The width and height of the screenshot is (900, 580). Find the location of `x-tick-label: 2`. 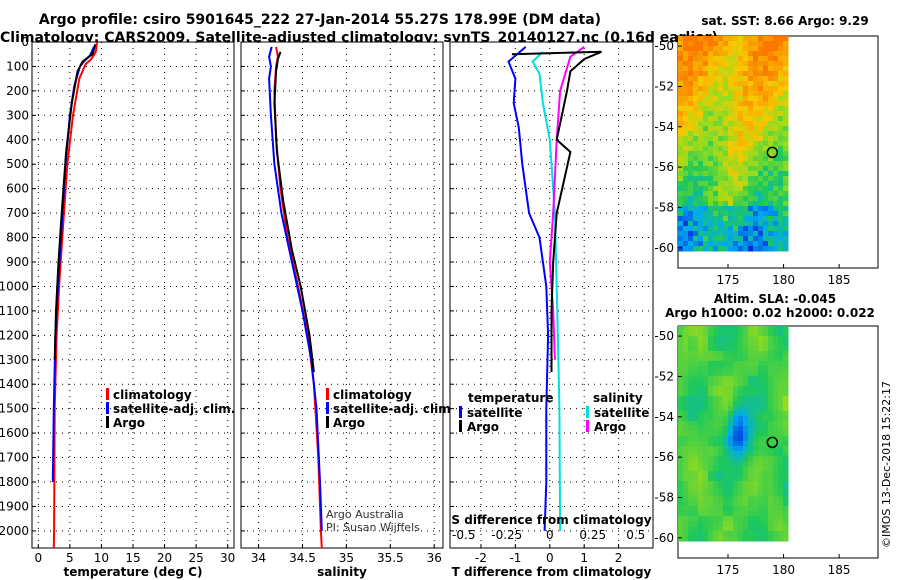

x-tick-label: 2 is located at coordinates (619, 558).